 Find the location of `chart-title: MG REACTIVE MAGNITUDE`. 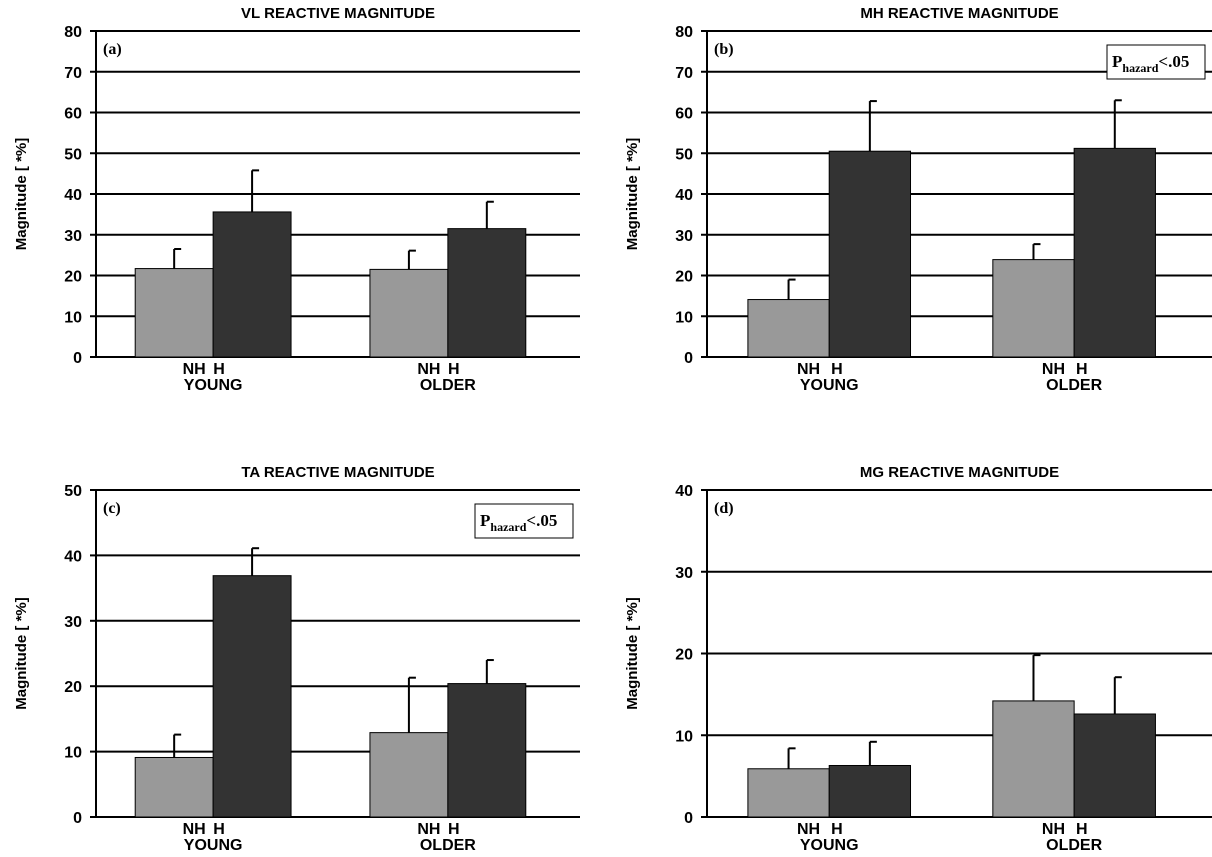

chart-title: MG REACTIVE MAGNITUDE is located at coordinates (959, 472).